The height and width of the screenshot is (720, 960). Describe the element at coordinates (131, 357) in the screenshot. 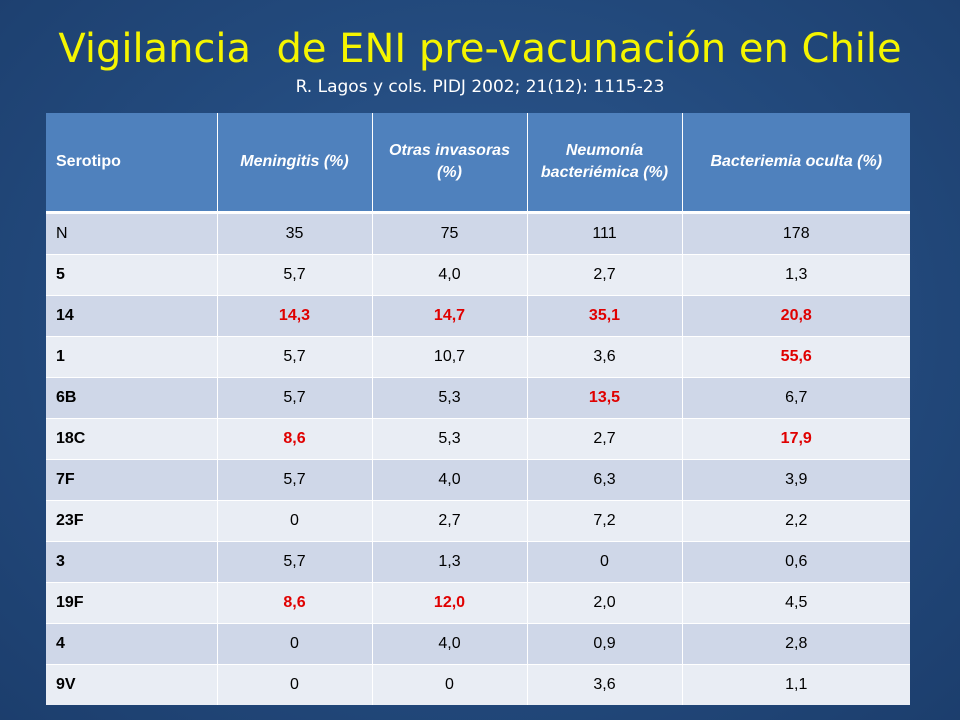

I see `cell-serotype: 1` at that location.